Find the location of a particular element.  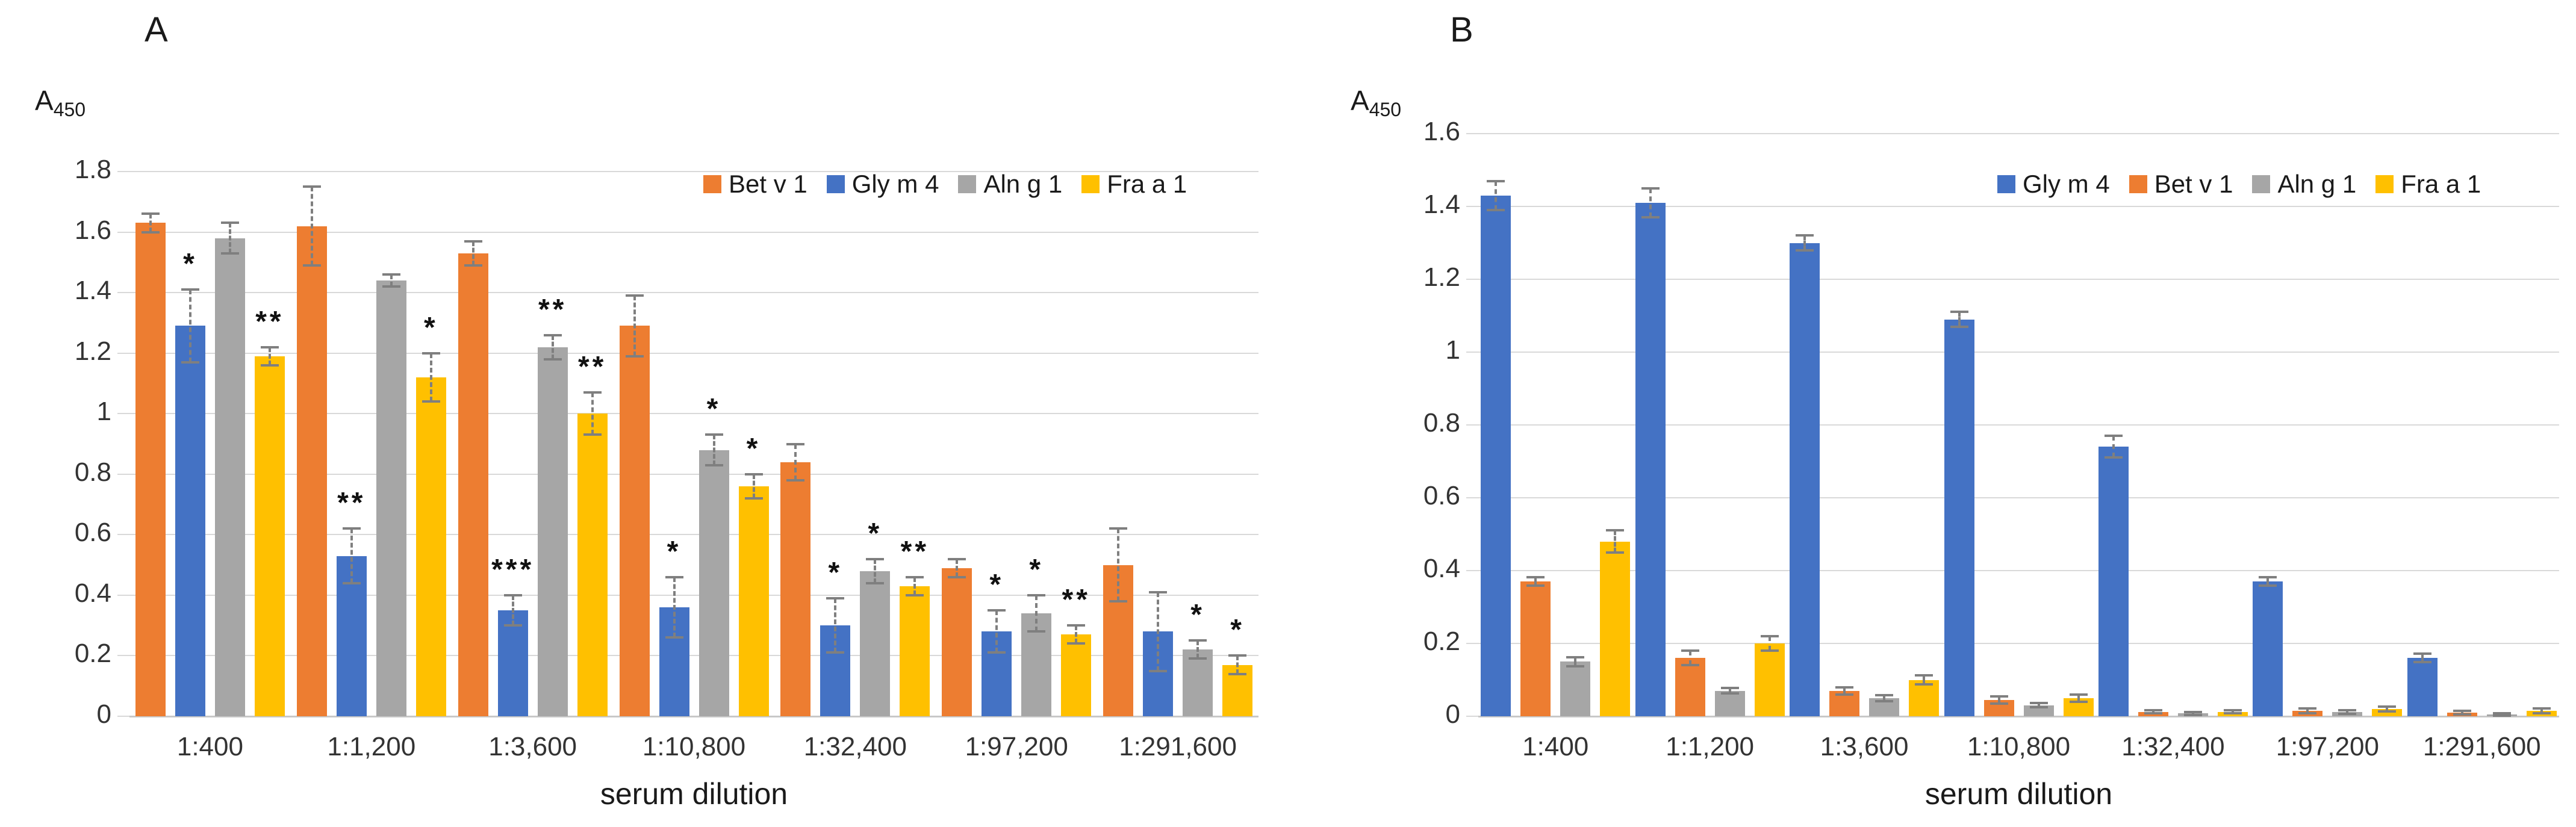

y-axis-title-a-sub: 450 is located at coordinates (69, 110).